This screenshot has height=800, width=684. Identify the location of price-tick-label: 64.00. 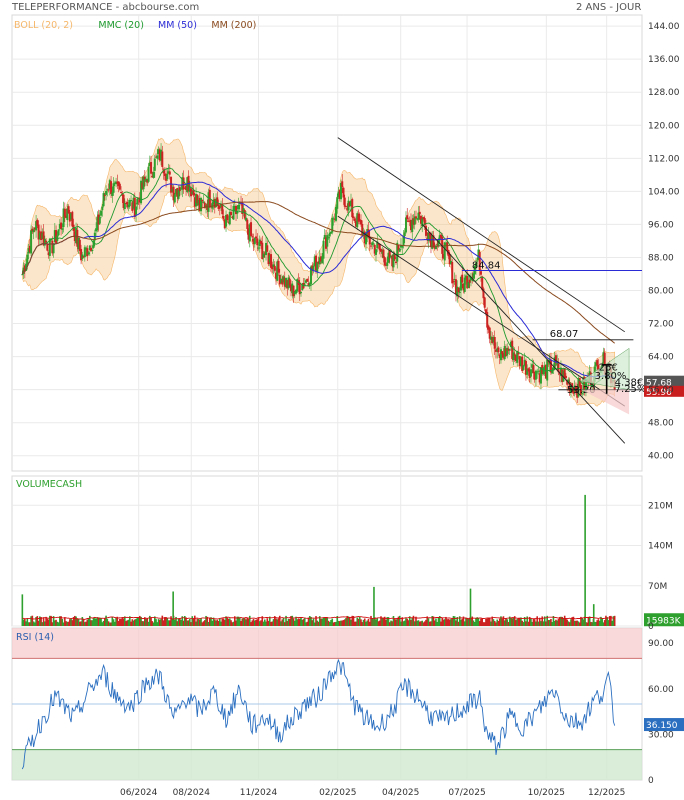
(661, 358).